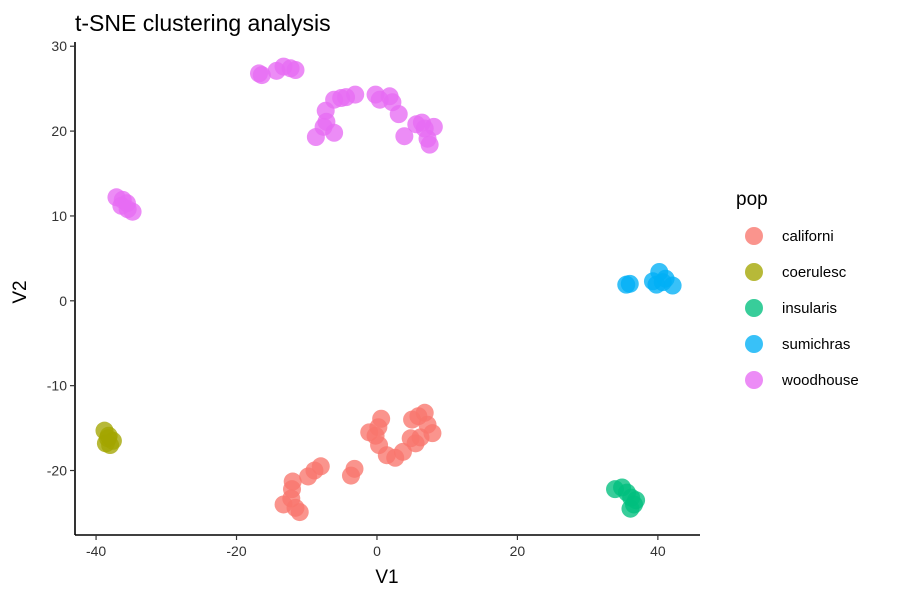 This screenshot has width=900, height=600. What do you see at coordinates (20, 291) in the screenshot?
I see `y-axis-title: V2` at bounding box center [20, 291].